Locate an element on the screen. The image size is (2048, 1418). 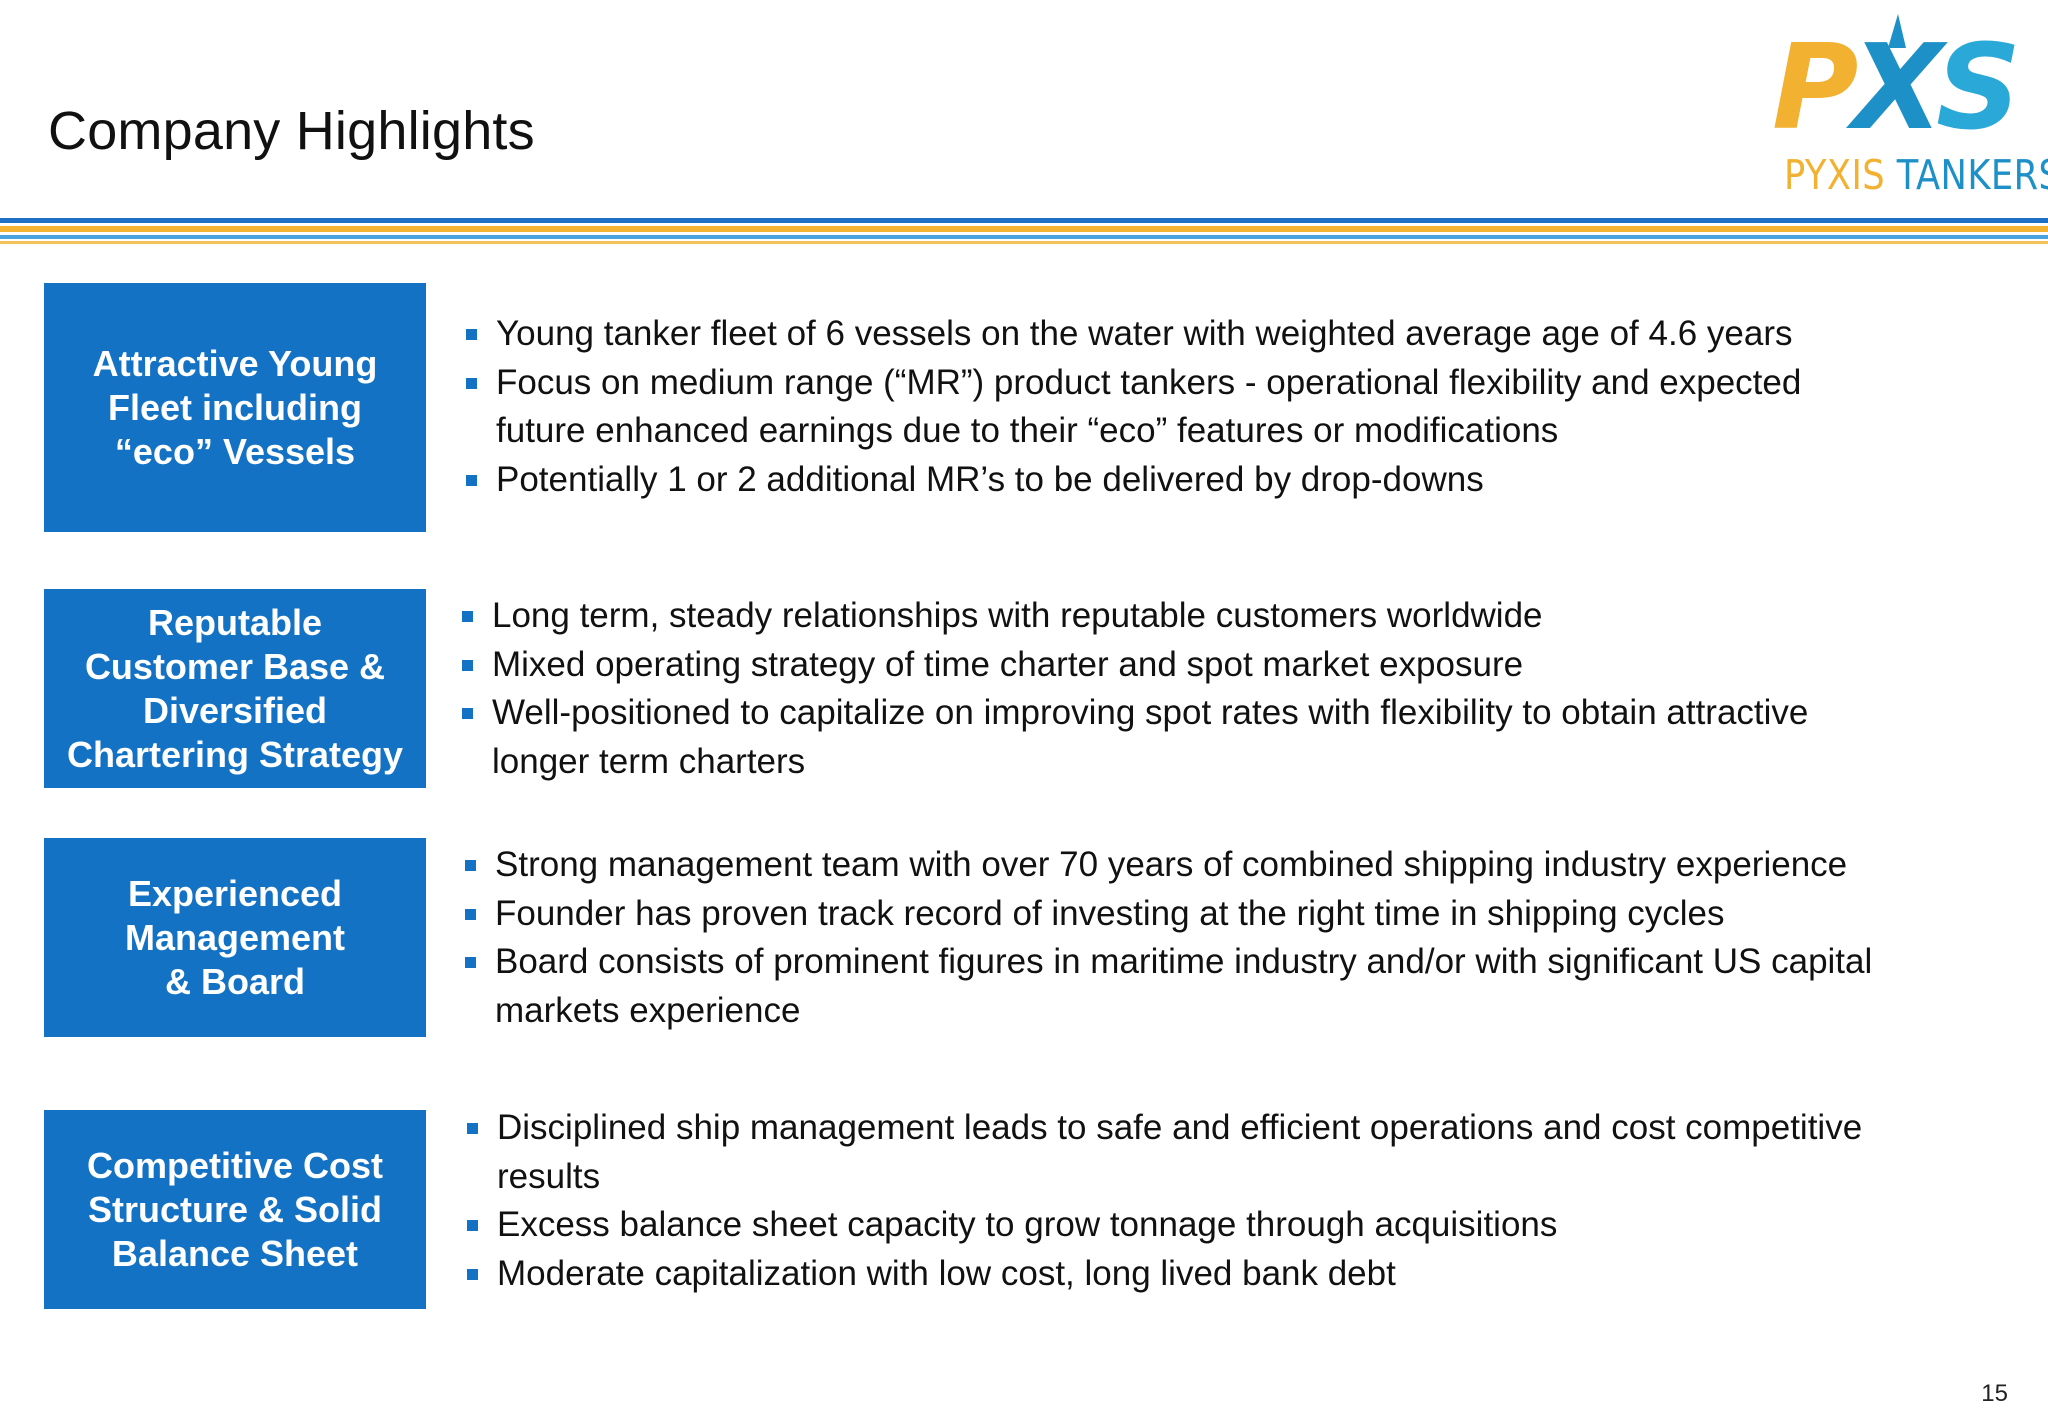
stripe-orange is located at coordinates (1024, 229).